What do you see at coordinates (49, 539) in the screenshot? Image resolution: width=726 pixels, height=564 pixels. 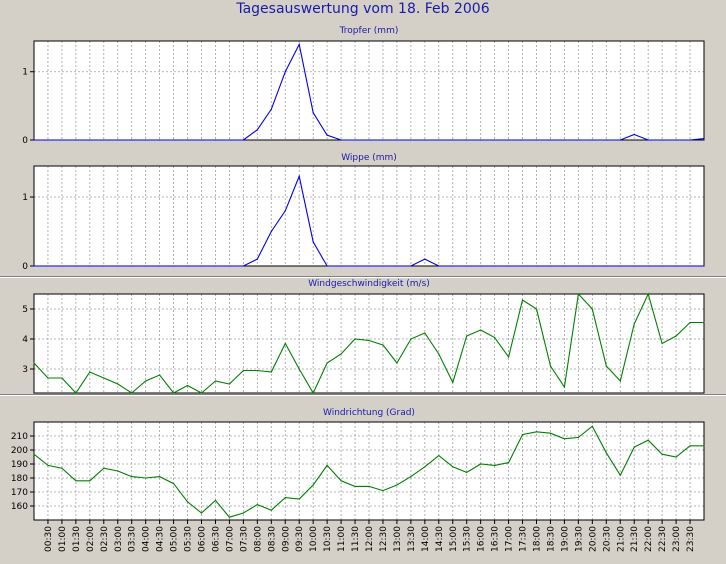 I see `x-tick-label: 00:30` at bounding box center [49, 539].